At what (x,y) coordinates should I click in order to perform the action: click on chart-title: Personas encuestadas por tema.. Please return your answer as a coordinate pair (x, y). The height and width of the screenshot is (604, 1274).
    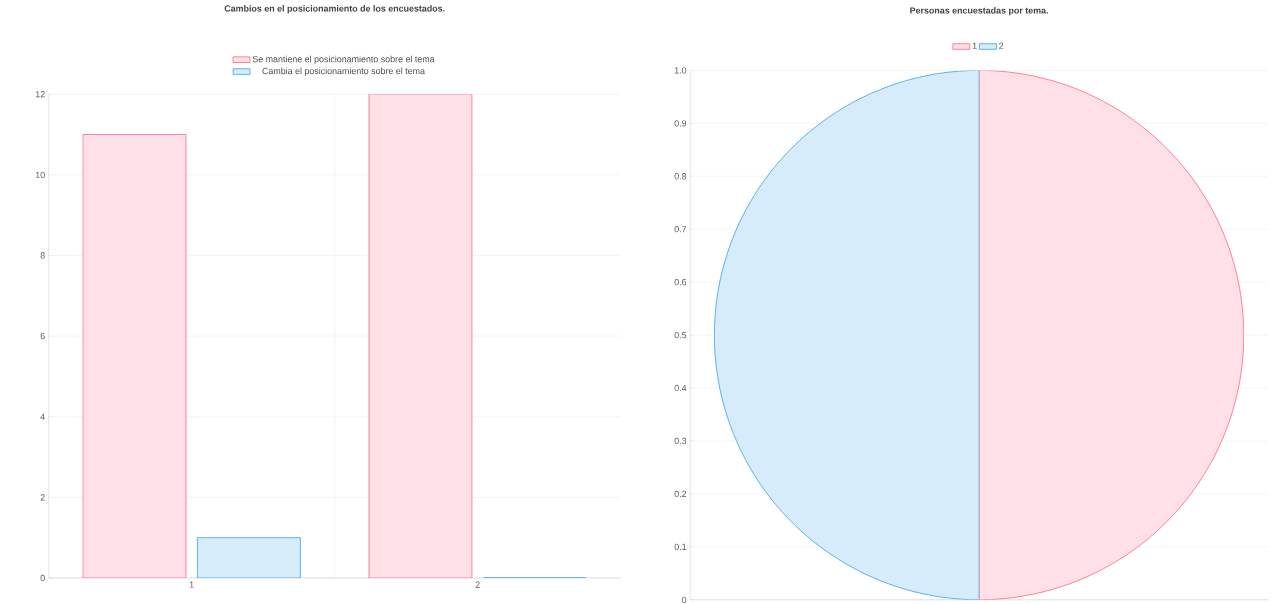
    Looking at the image, I should click on (979, 11).